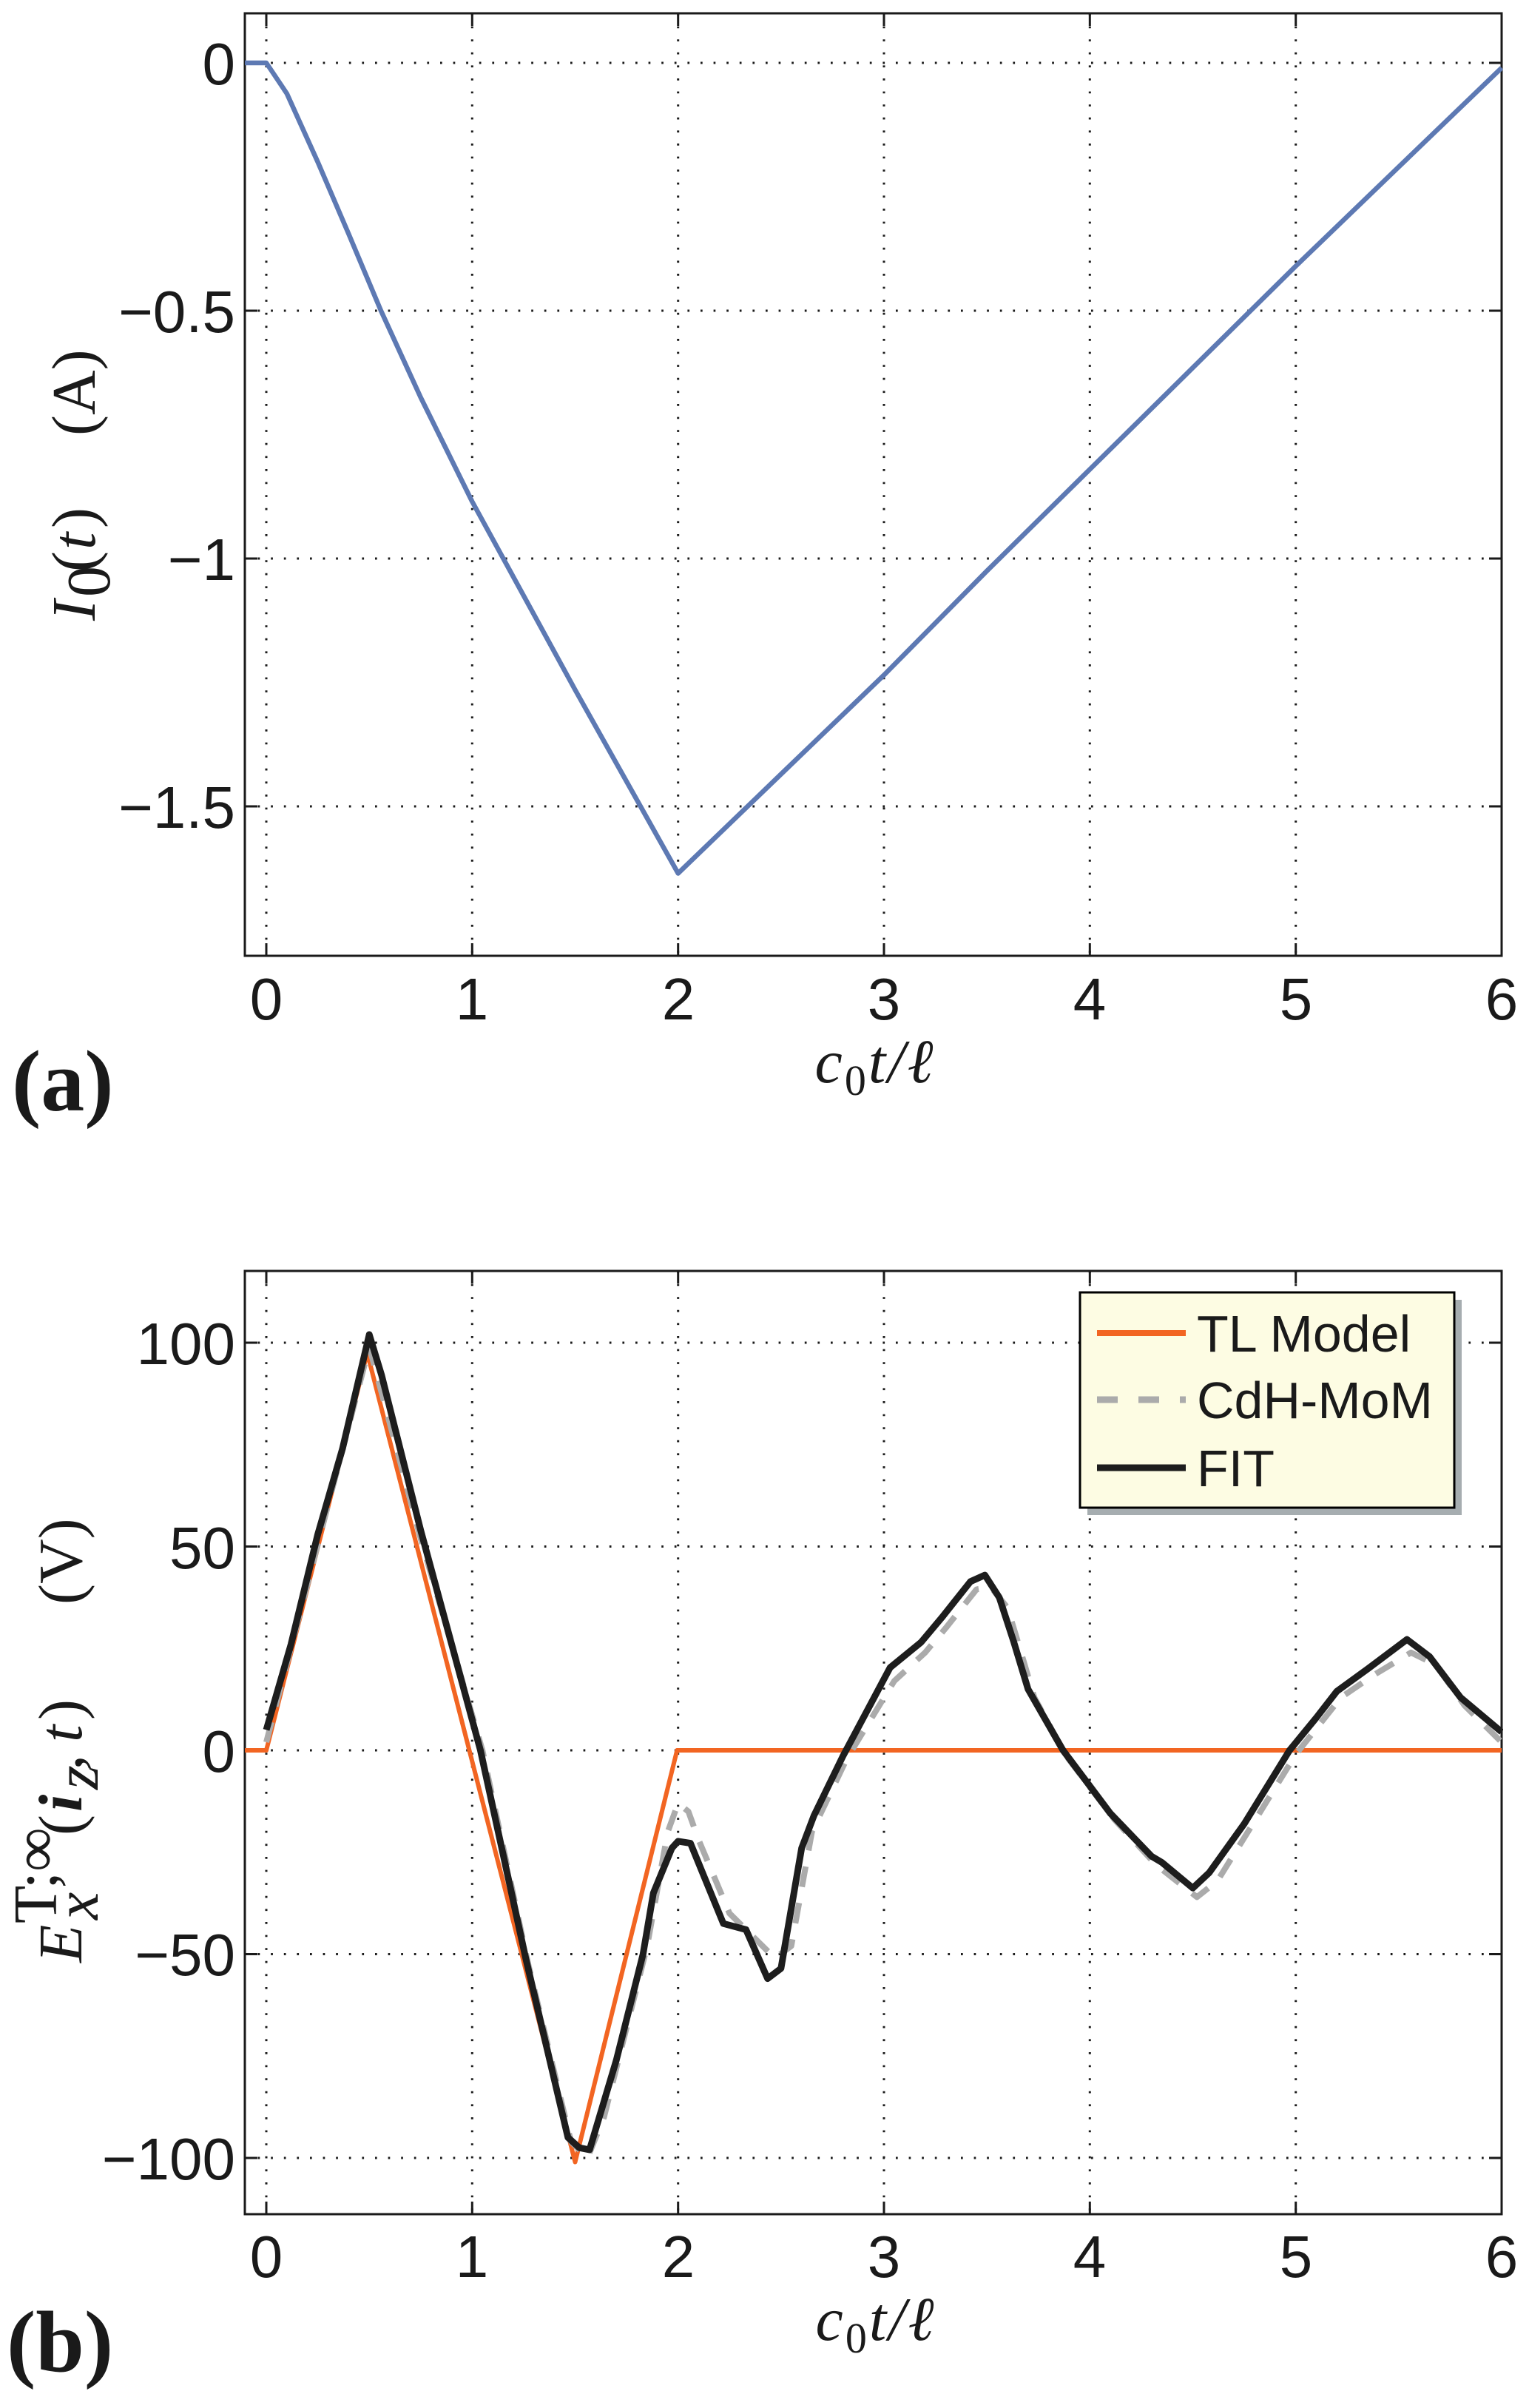 The width and height of the screenshot is (1529, 2408). I want to click on svg-text: −0.5, so click(176, 312).